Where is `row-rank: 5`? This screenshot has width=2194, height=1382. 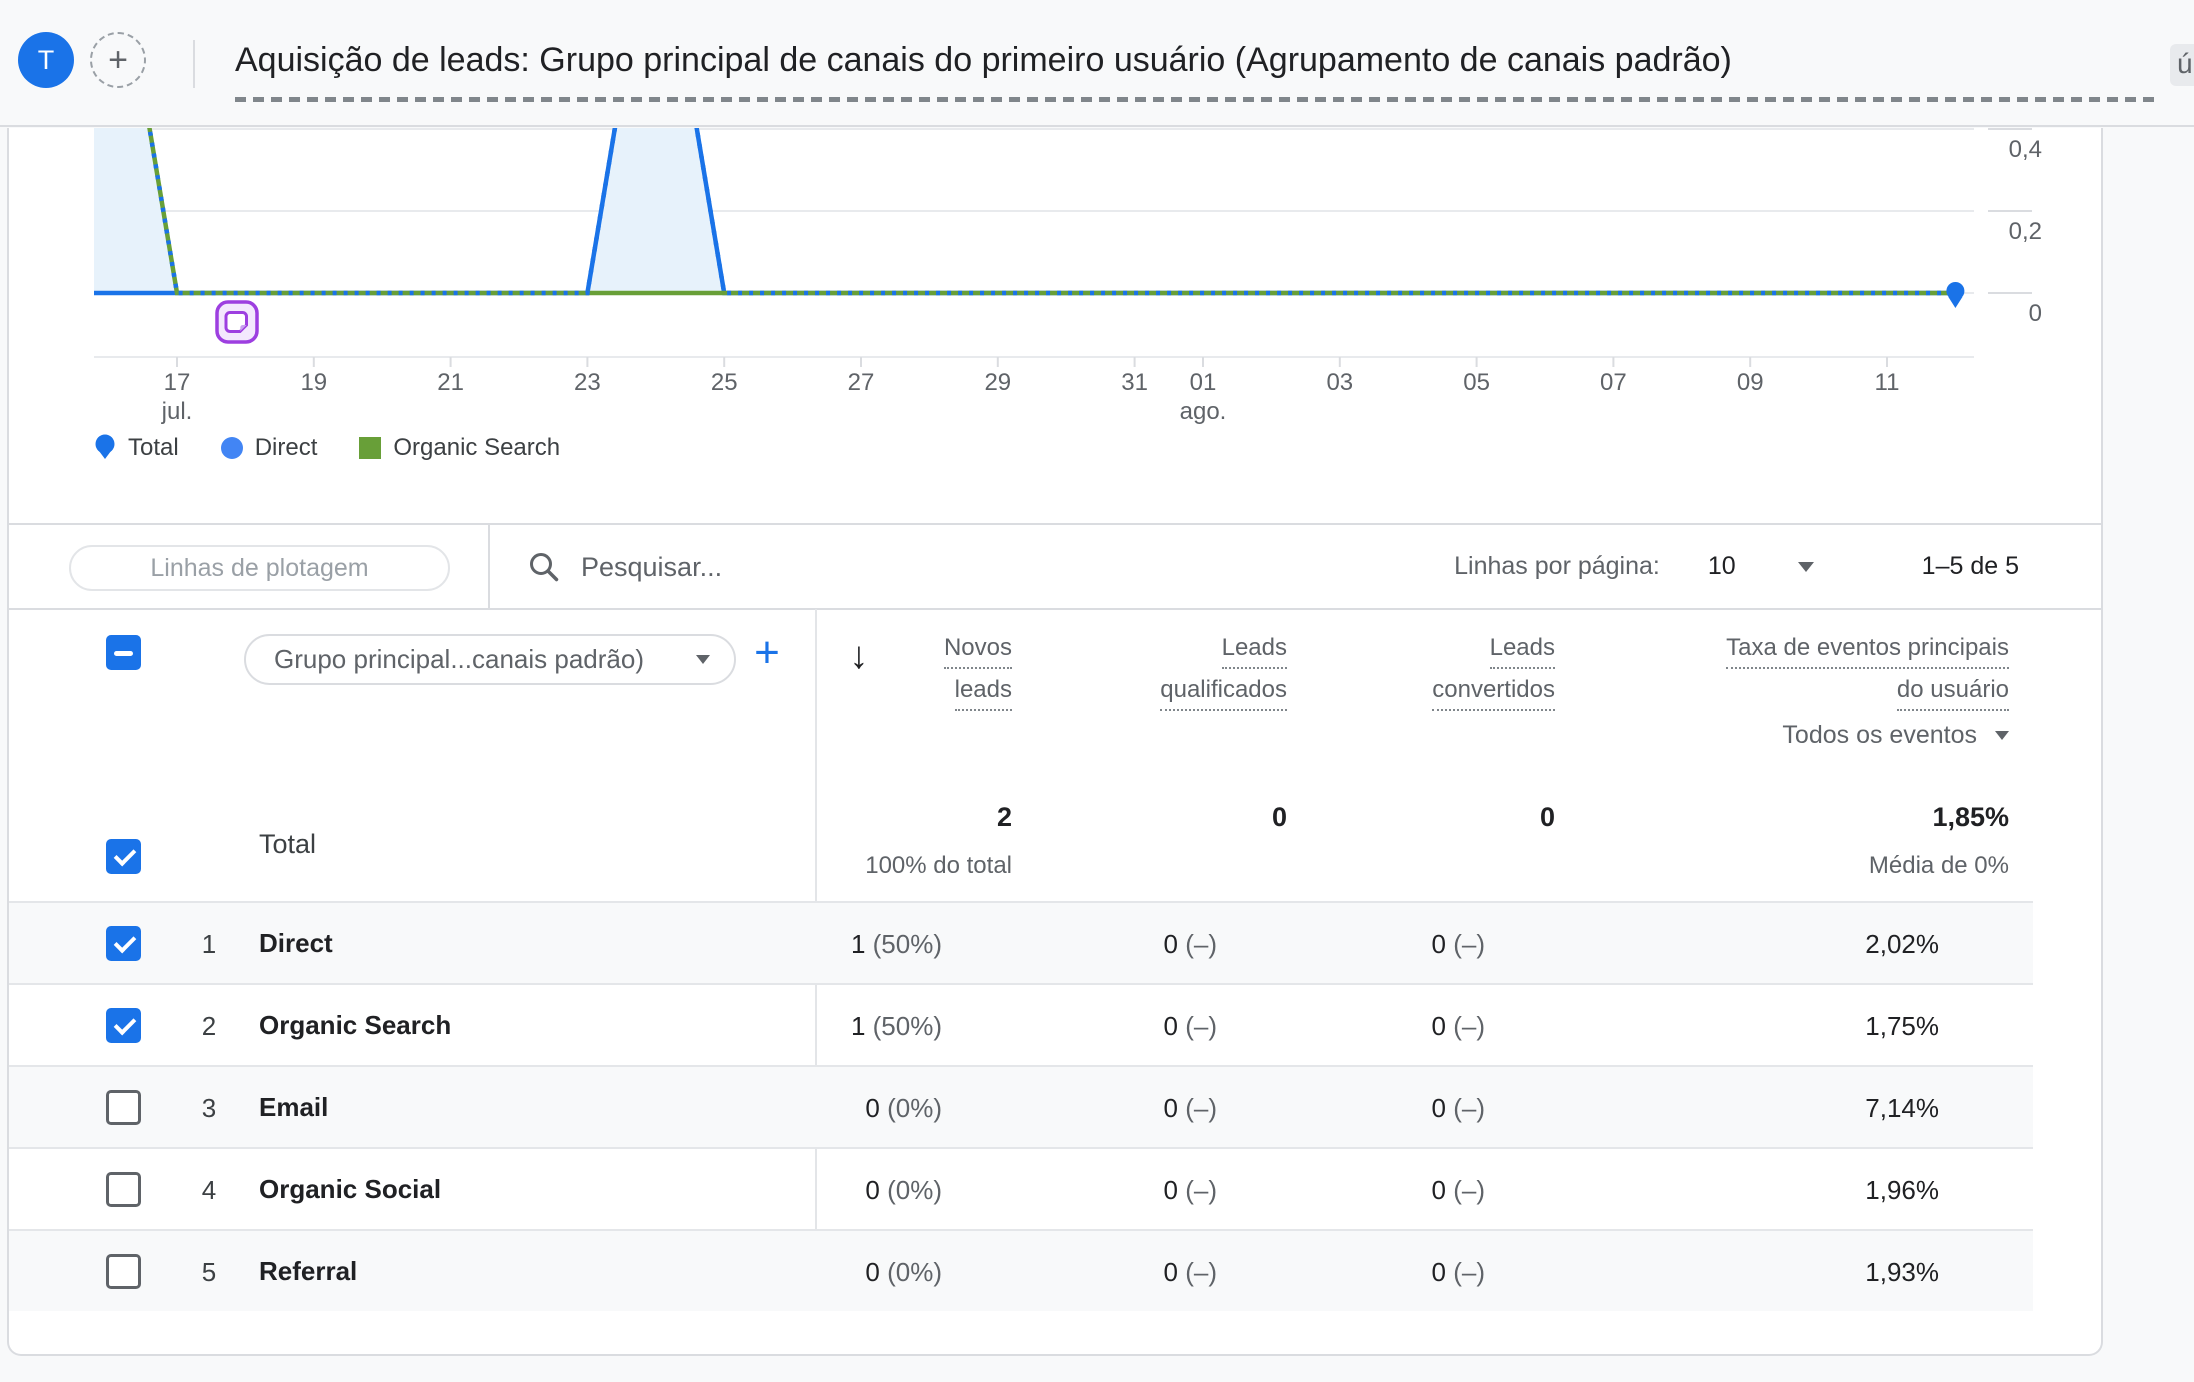
row-rank: 5 is located at coordinates (209, 1272).